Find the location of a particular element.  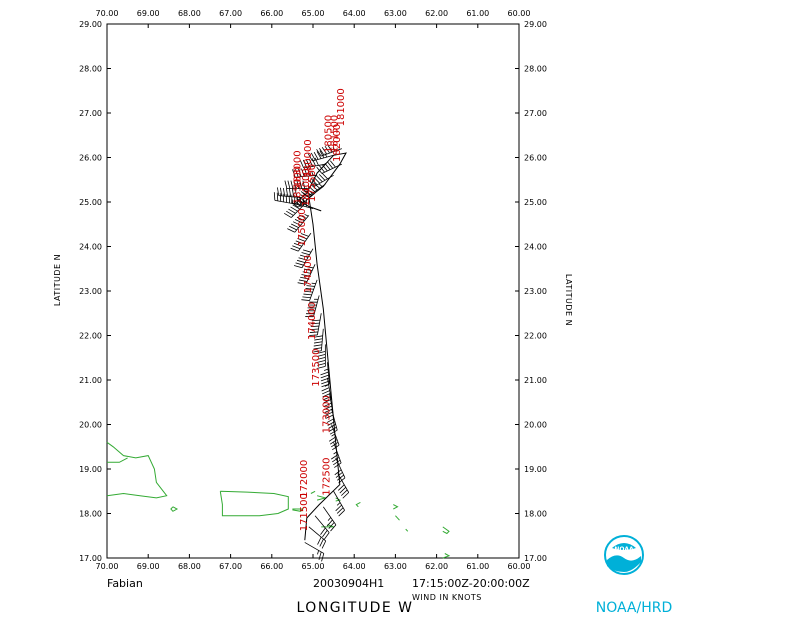

time-label: 180000 is located at coordinates (308, 158).